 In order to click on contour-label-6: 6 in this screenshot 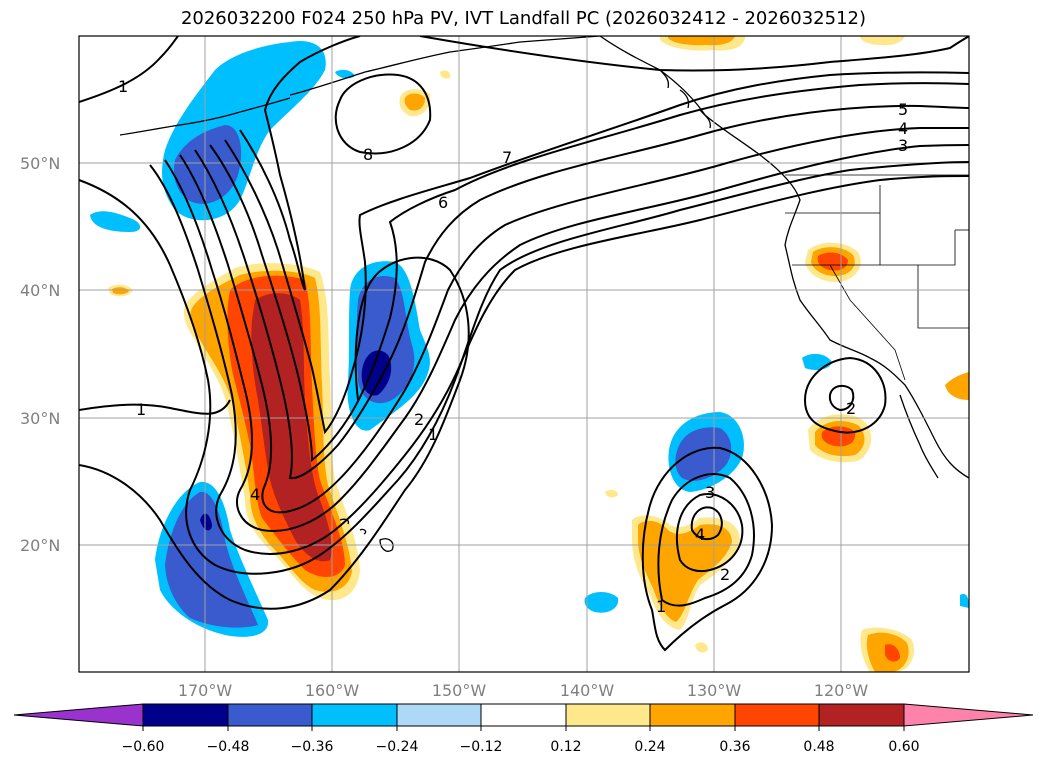, I will do `click(443, 202)`.